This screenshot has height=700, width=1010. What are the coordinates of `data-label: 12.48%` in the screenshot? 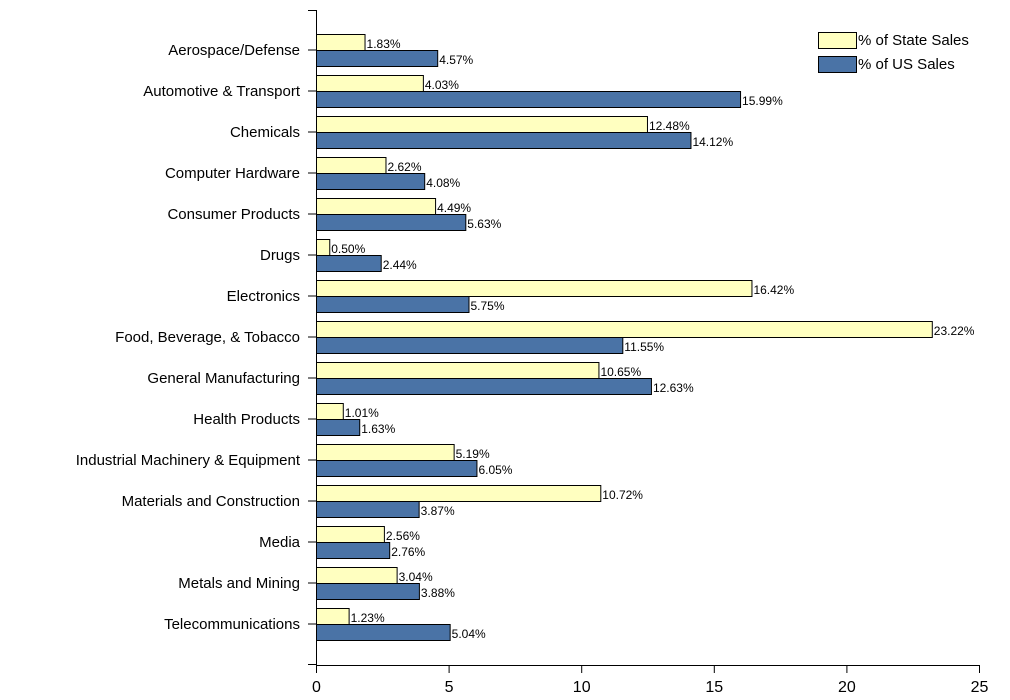 It's located at (669, 126).